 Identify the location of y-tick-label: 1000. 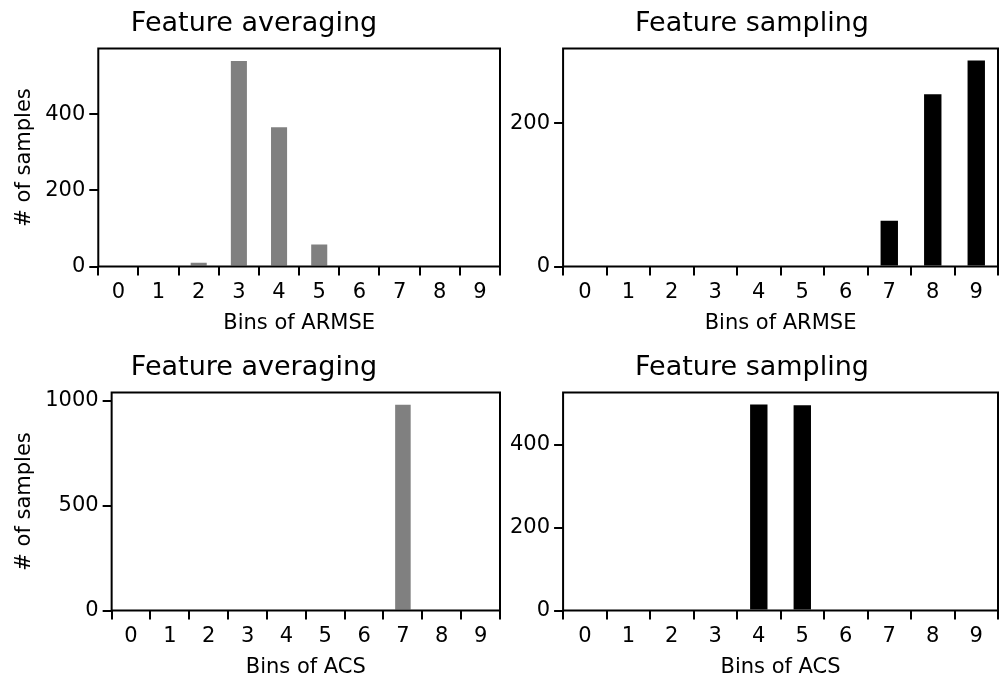
(72, 399).